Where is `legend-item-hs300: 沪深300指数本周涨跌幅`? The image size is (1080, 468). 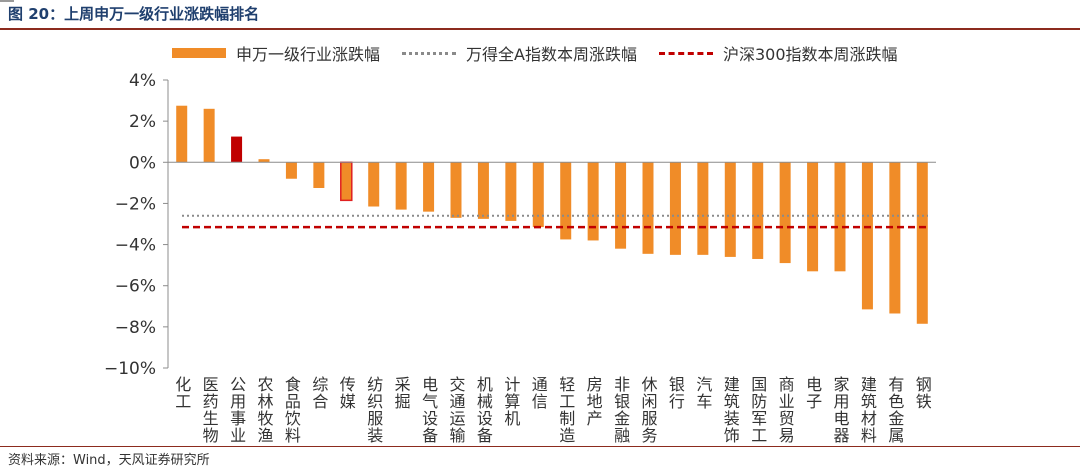 legend-item-hs300: 沪深300指数本周涨跌幅 is located at coordinates (778, 53).